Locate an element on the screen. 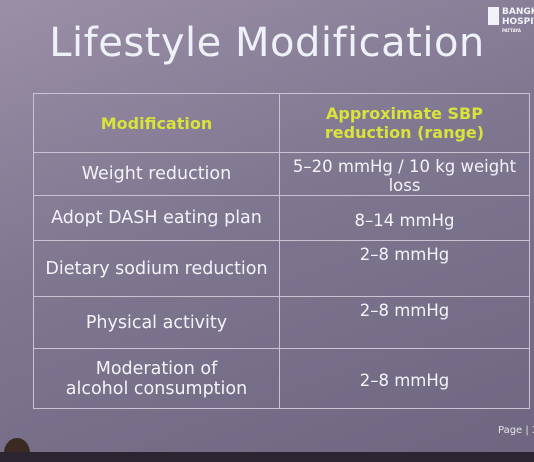 The width and height of the screenshot is (534, 462). reduction-cell: 5–20 mmHg / 10 kg weight loss is located at coordinates (404, 174).